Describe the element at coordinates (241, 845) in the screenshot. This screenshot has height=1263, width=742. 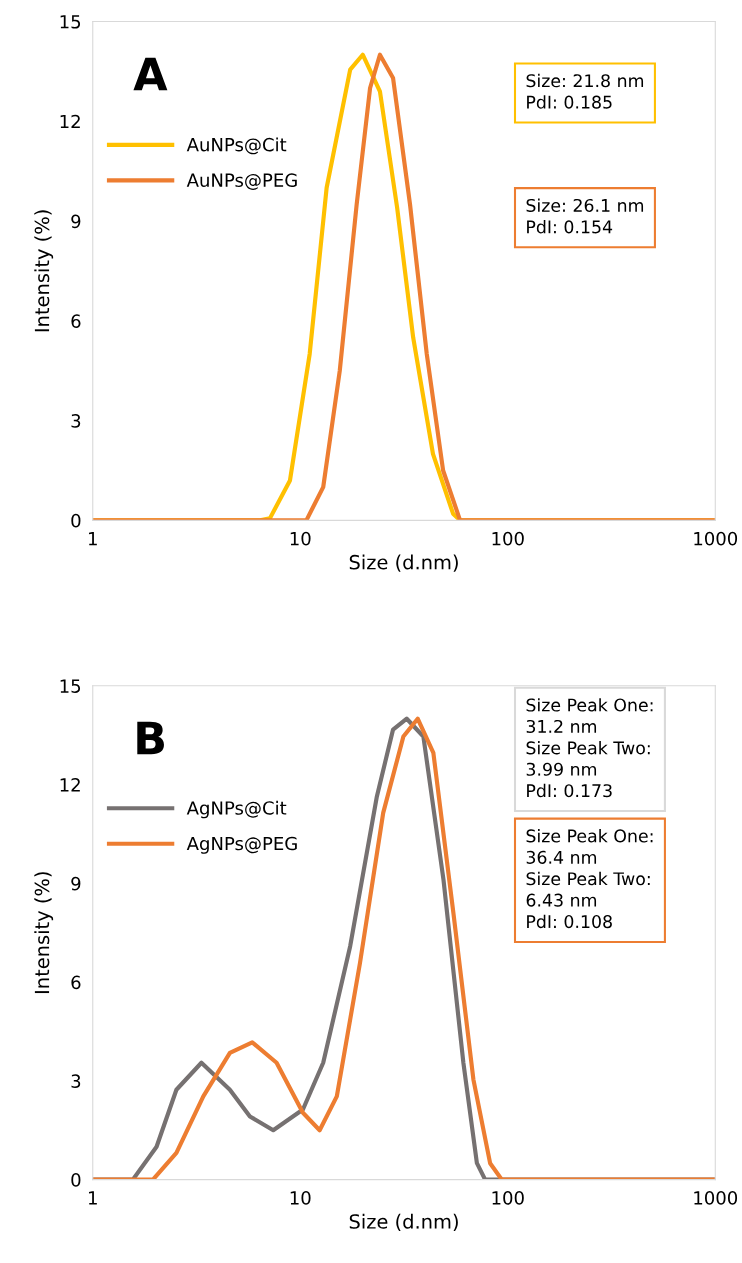
I see `legend-label: AgNPs@PEG` at that location.